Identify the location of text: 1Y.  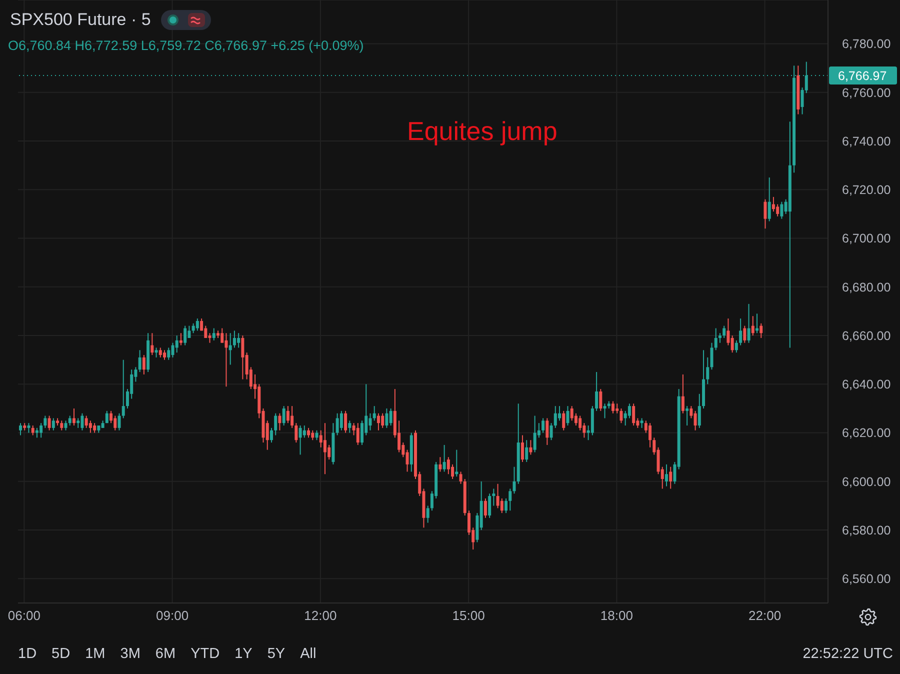
(243, 654).